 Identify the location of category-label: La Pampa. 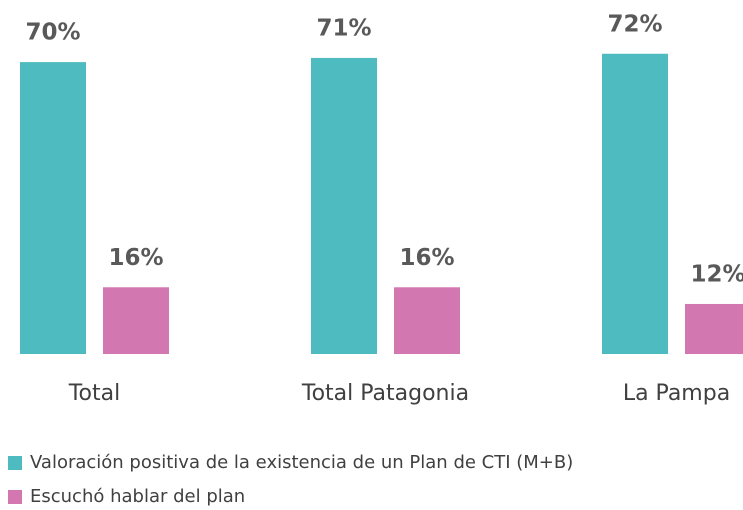
(676, 393).